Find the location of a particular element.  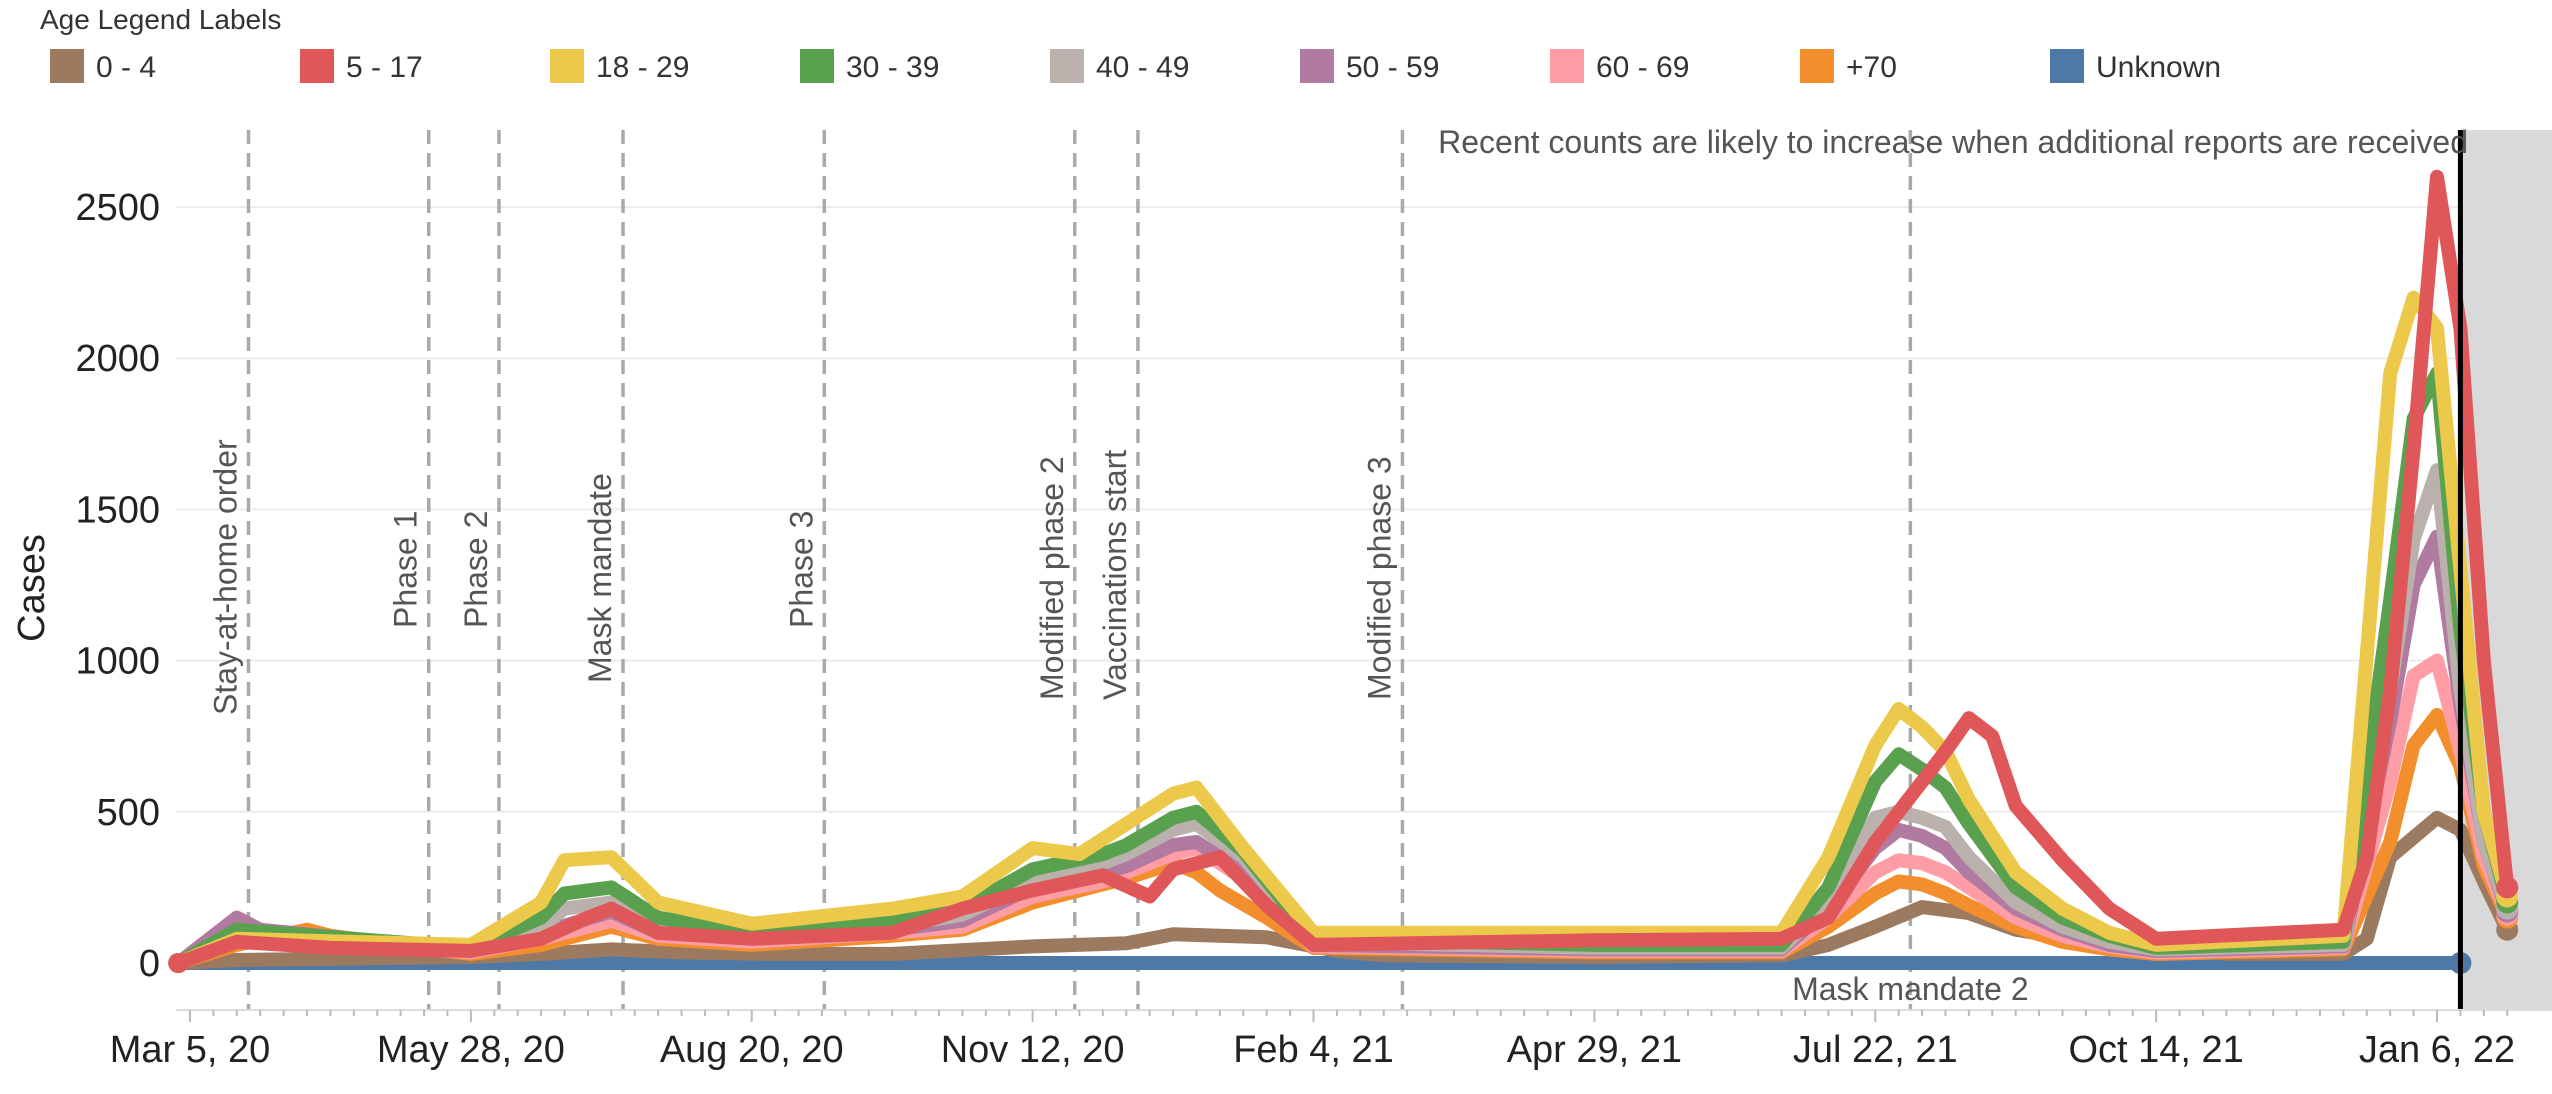

event-phase-1: Phase 1 is located at coordinates (409, 570).